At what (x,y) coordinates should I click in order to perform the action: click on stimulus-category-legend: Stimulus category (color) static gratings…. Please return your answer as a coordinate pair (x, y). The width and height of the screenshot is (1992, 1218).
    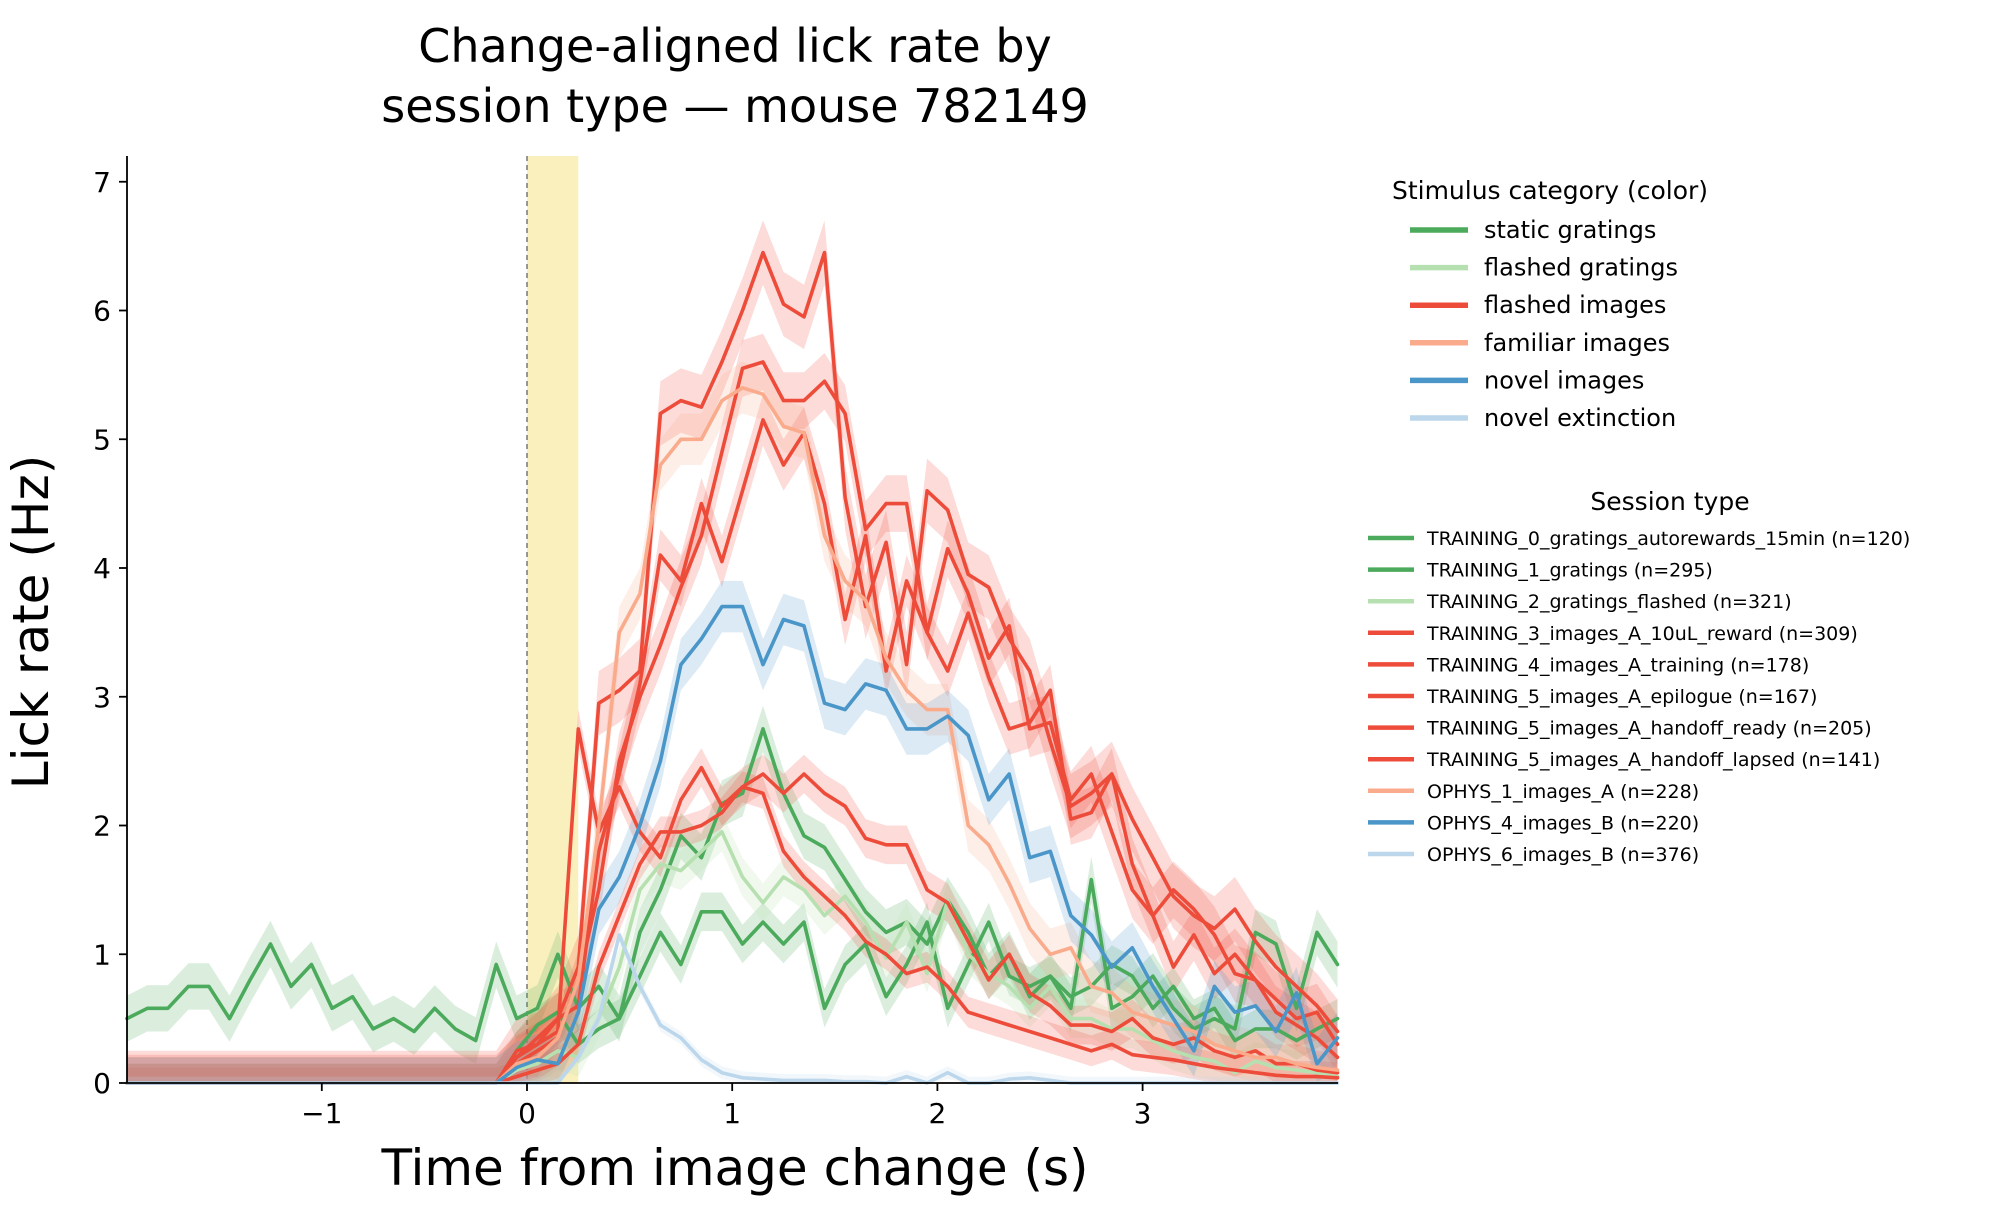
    Looking at the image, I should click on (1550, 304).